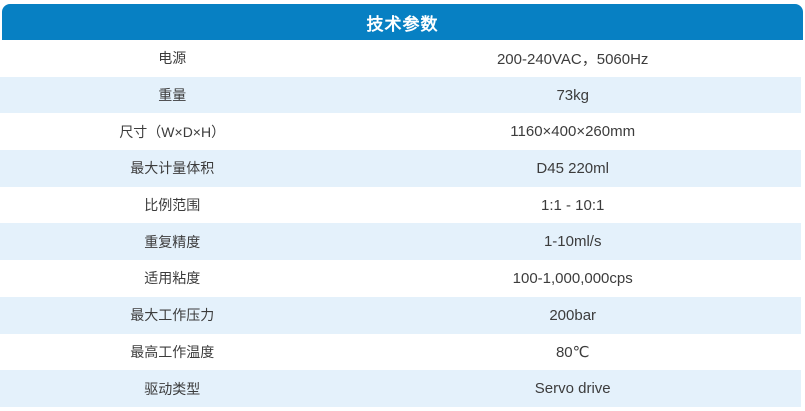  I want to click on spec-label: 比例范围, so click(172, 205).